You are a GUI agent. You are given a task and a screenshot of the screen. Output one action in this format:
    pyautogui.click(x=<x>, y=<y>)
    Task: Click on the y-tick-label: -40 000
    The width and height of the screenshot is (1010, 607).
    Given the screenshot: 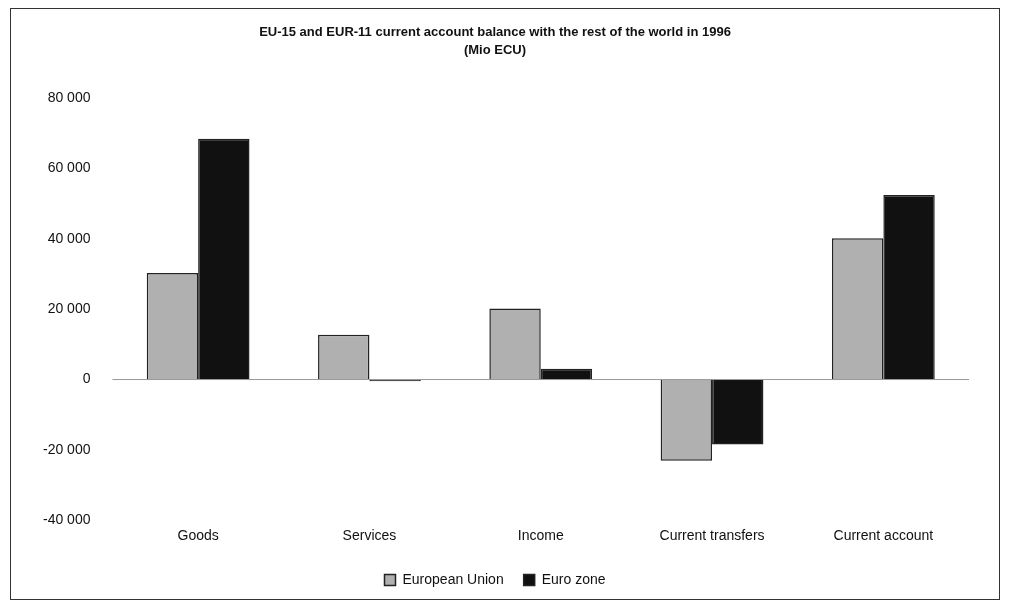 What is the action you would take?
    pyautogui.click(x=67, y=519)
    